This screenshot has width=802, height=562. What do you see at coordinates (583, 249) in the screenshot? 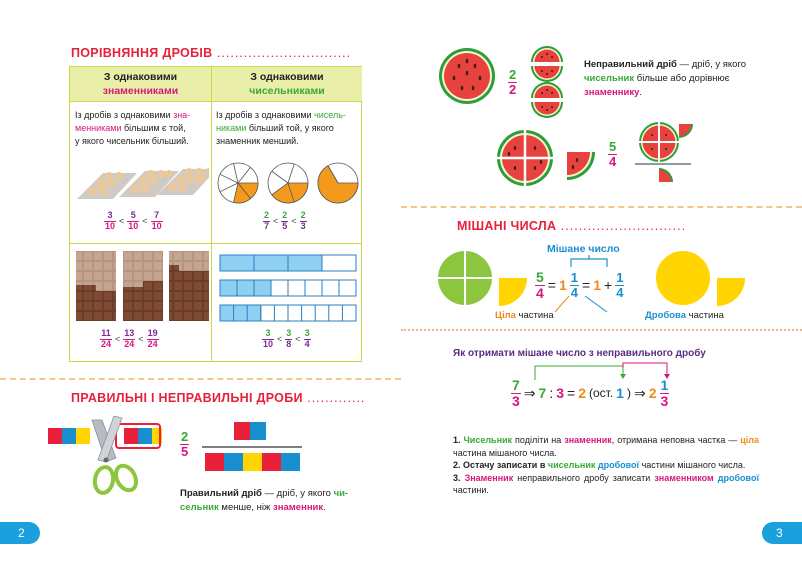
I see `mixed-number-label: Мішане число` at bounding box center [583, 249].